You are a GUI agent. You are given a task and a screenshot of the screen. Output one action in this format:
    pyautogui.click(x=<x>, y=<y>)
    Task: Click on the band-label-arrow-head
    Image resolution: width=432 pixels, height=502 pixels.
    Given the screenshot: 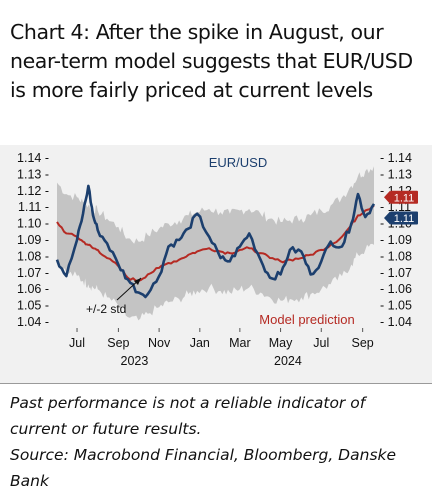 What is the action you would take?
    pyautogui.click(x=137, y=281)
    